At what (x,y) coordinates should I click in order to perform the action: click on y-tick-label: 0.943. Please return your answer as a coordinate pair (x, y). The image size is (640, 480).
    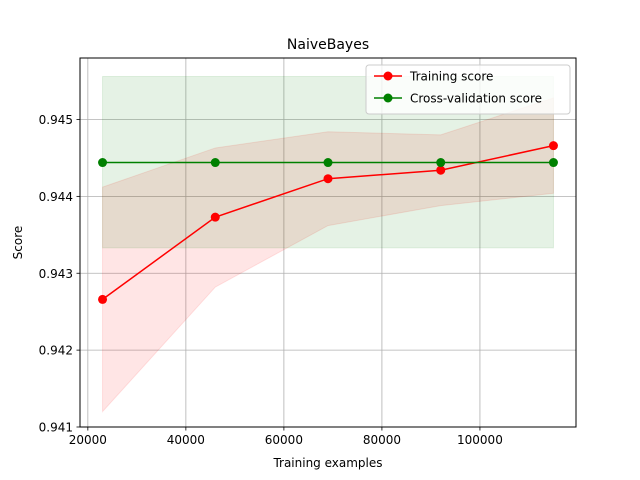
    Looking at the image, I should click on (56, 274).